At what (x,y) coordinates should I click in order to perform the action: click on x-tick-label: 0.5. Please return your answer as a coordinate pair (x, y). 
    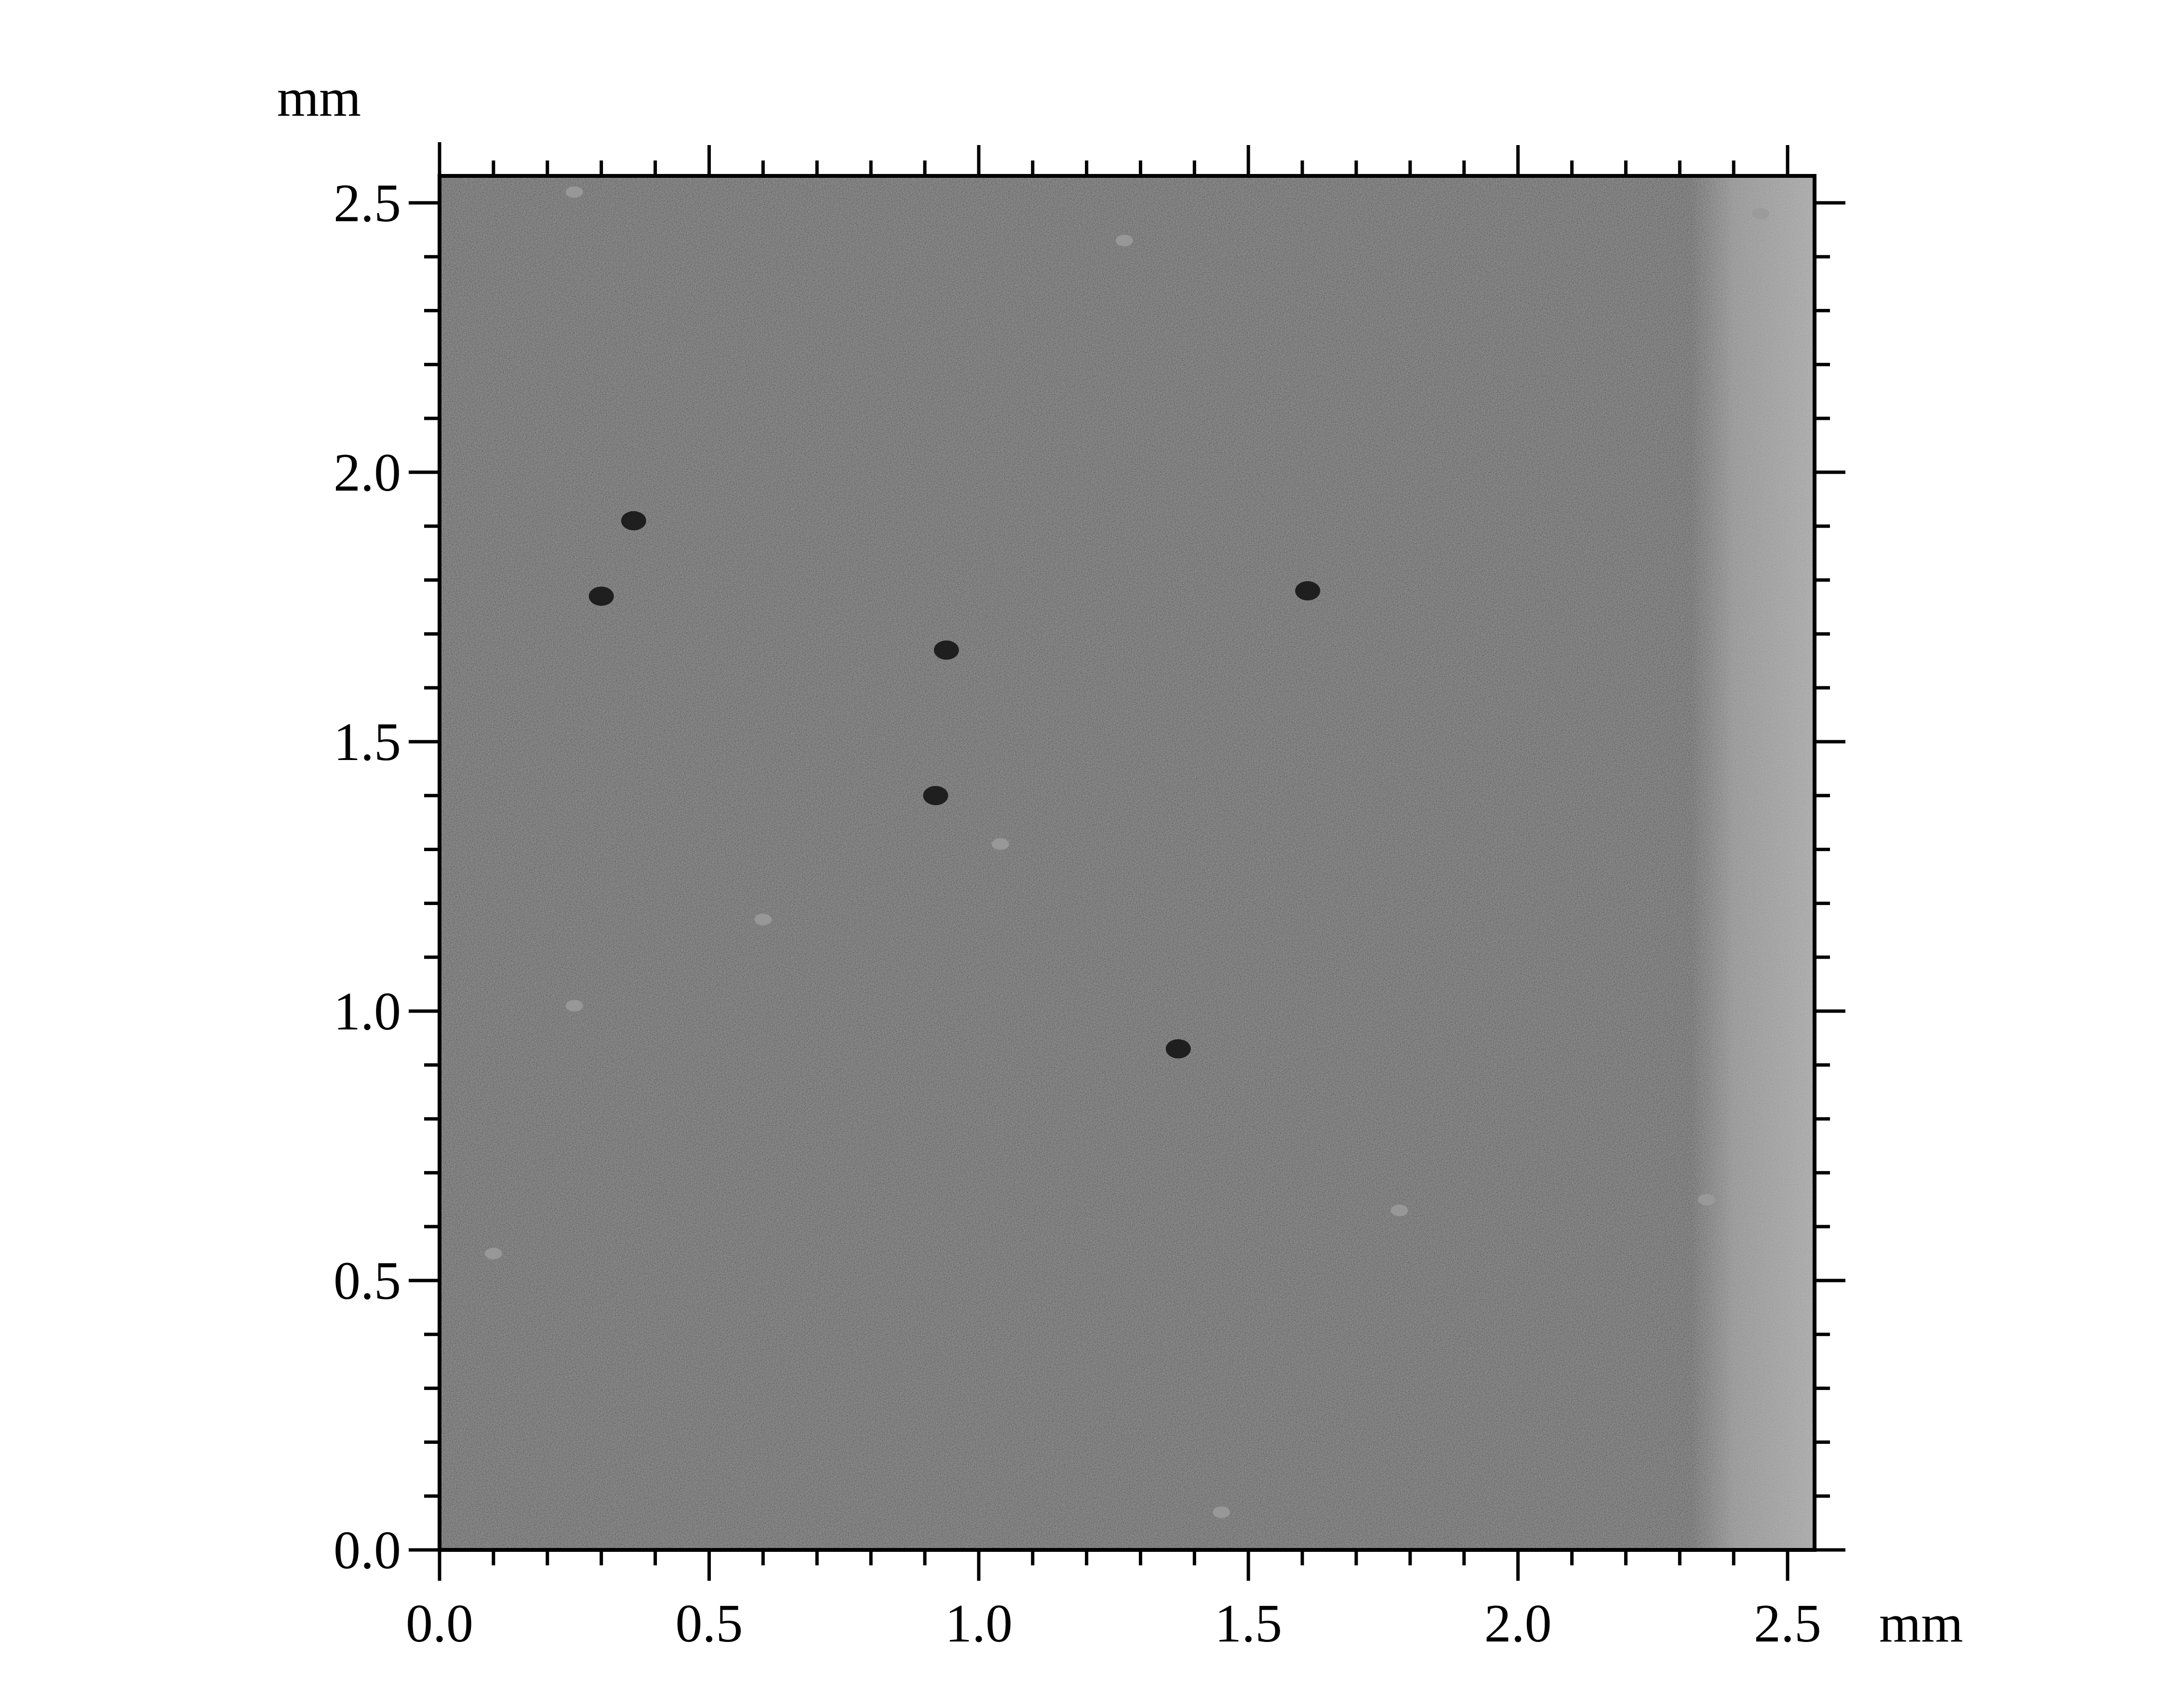
    Looking at the image, I should click on (709, 1624).